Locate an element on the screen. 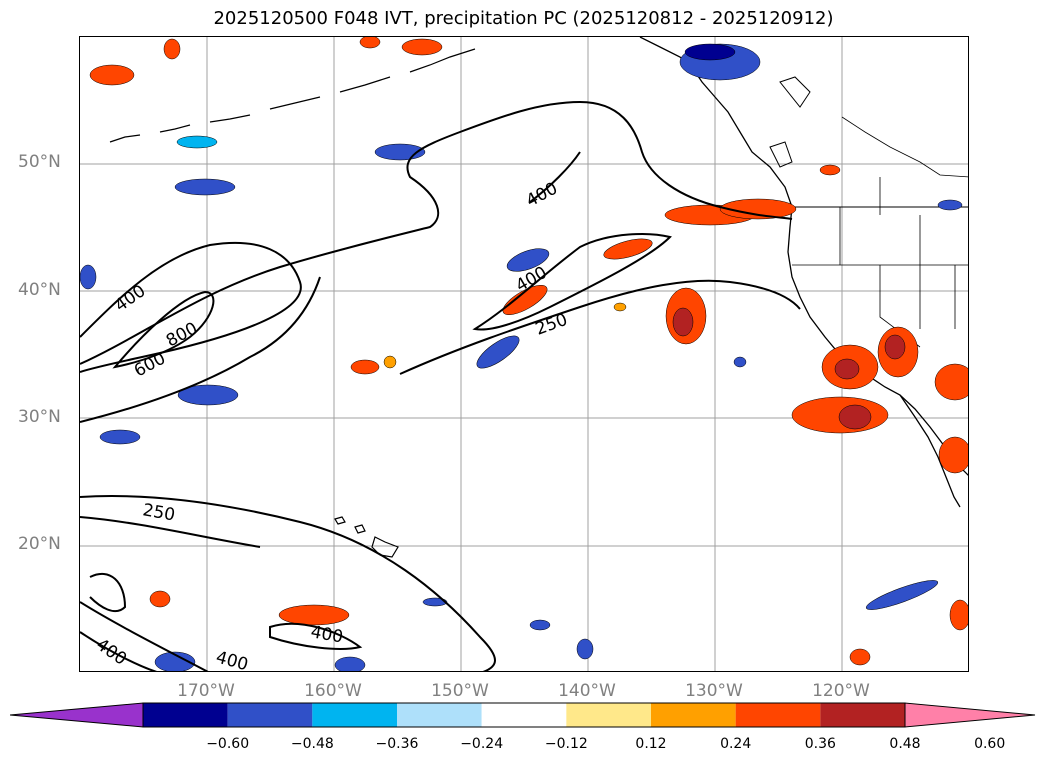 This screenshot has height=765, width=1047. lat-label-50n: 50°N is located at coordinates (39, 162).